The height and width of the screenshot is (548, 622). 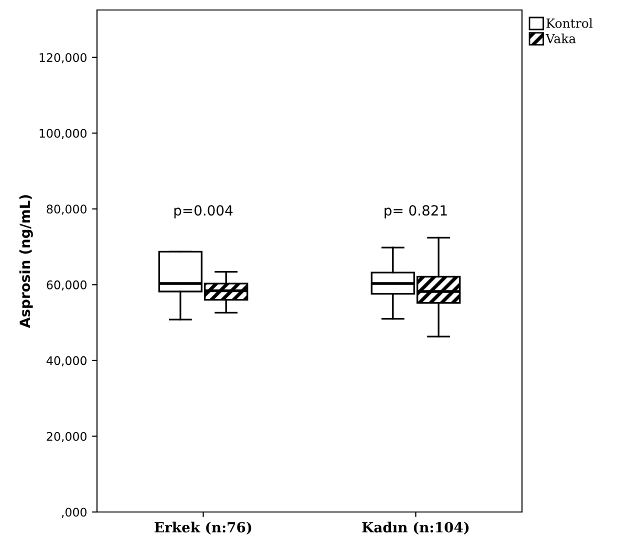 I want to click on legend-label: Kontrol, so click(x=569, y=23).